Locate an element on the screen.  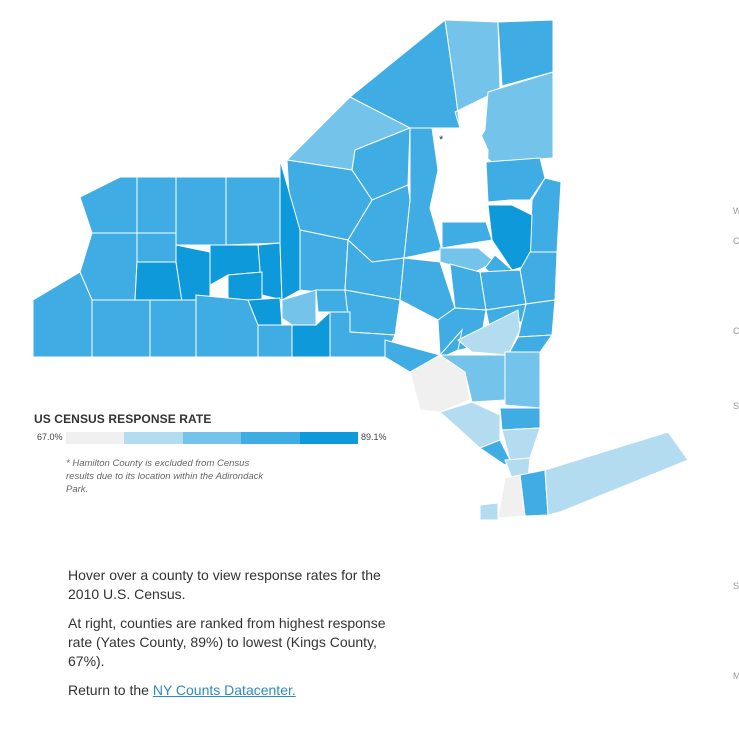
county-steuben is located at coordinates (227, 326).